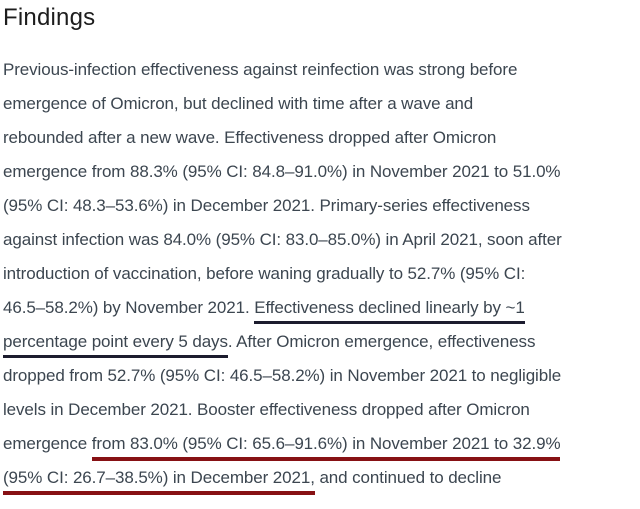 This screenshot has height=509, width=640. Describe the element at coordinates (49, 17) in the screenshot. I see `section-heading: Findings` at that location.